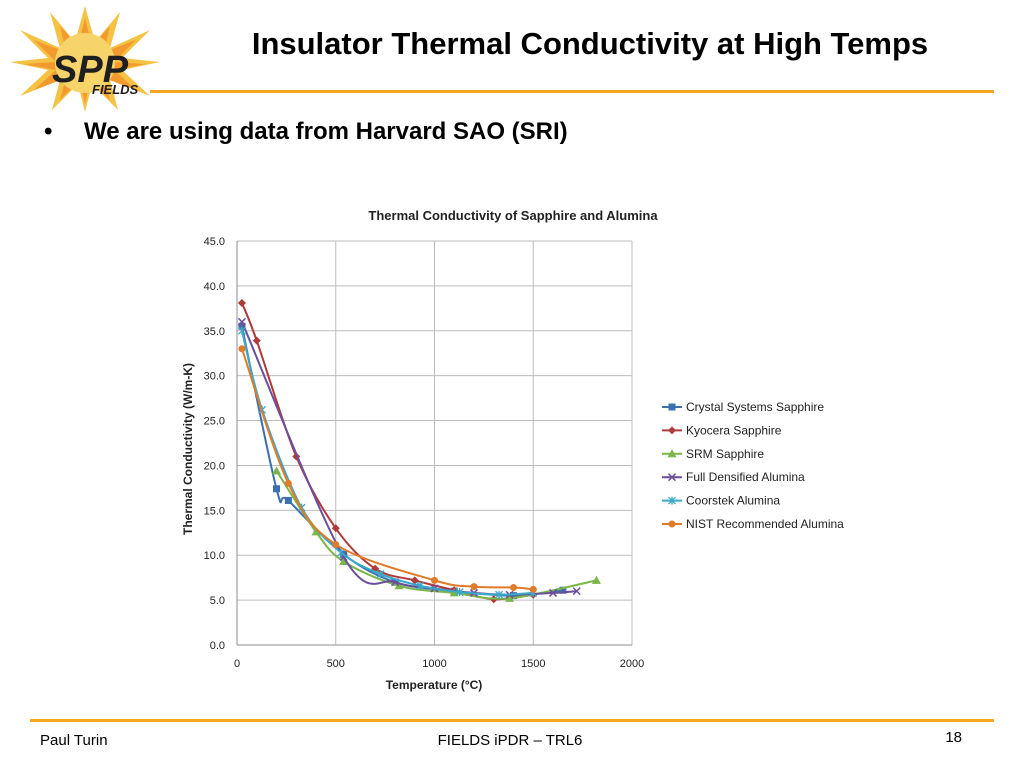 The width and height of the screenshot is (1024, 768). What do you see at coordinates (953, 737) in the screenshot?
I see `page-number: 18` at bounding box center [953, 737].